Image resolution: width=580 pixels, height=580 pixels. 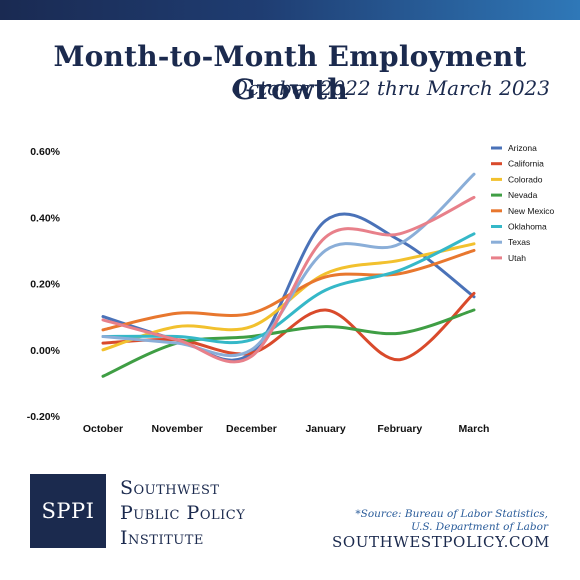 I want to click on website-link: SOUTHWESTPOLICY.COM, so click(x=441, y=542).